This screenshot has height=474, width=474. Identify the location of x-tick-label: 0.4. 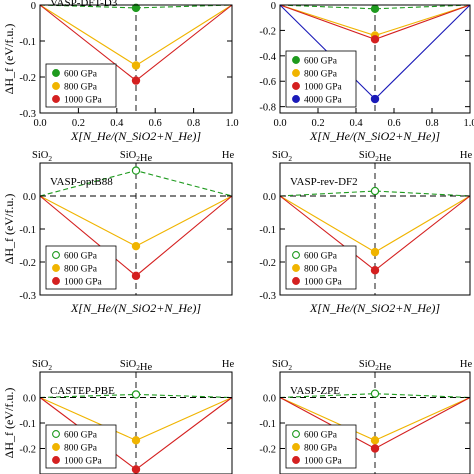
(356, 123).